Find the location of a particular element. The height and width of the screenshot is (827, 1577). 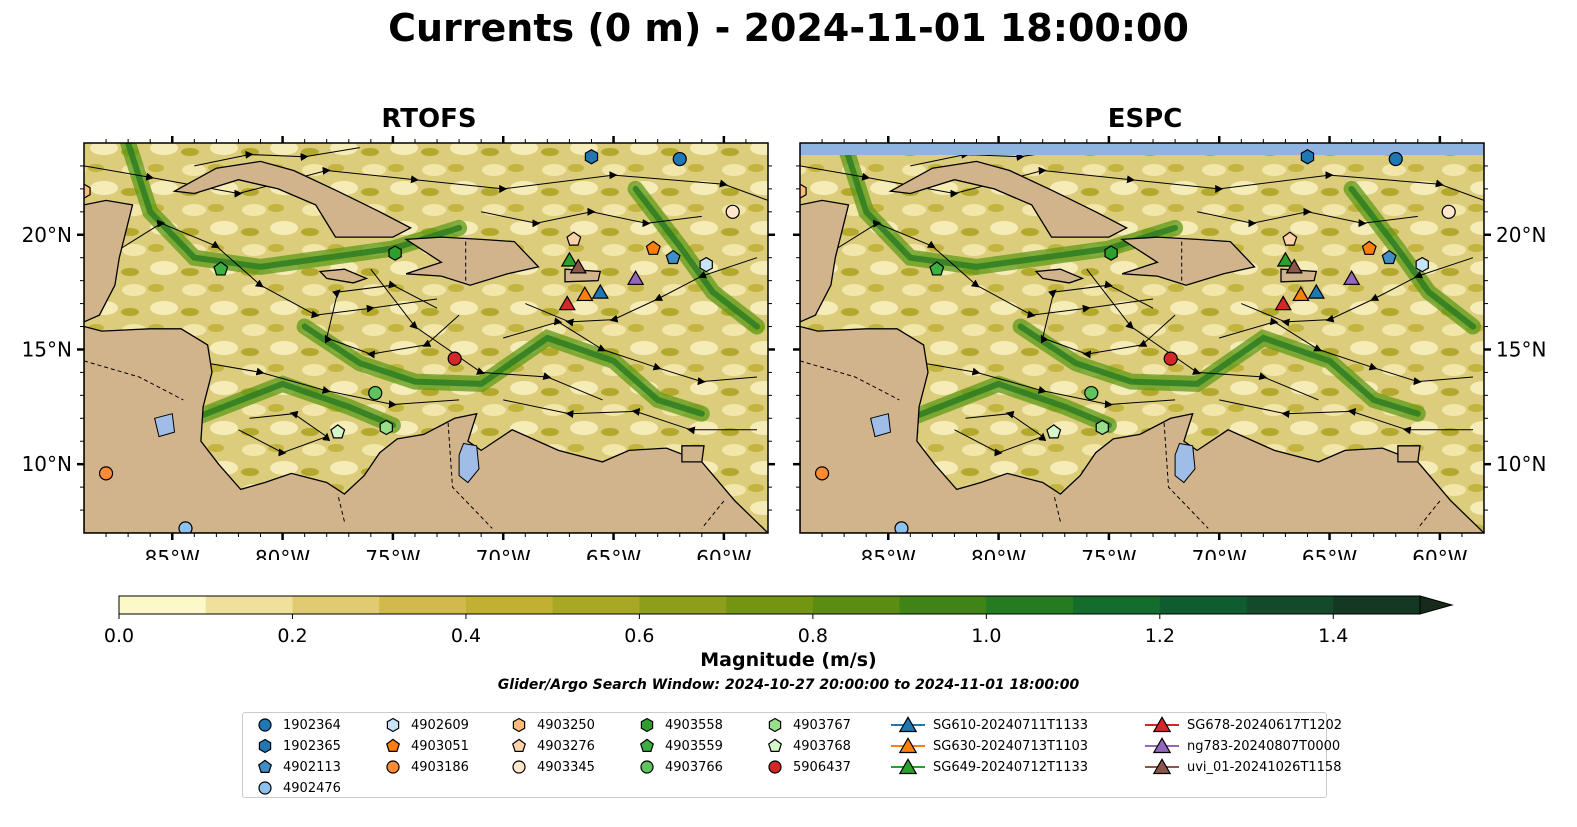

legend-item: 4903767 is located at coordinates (808, 725).